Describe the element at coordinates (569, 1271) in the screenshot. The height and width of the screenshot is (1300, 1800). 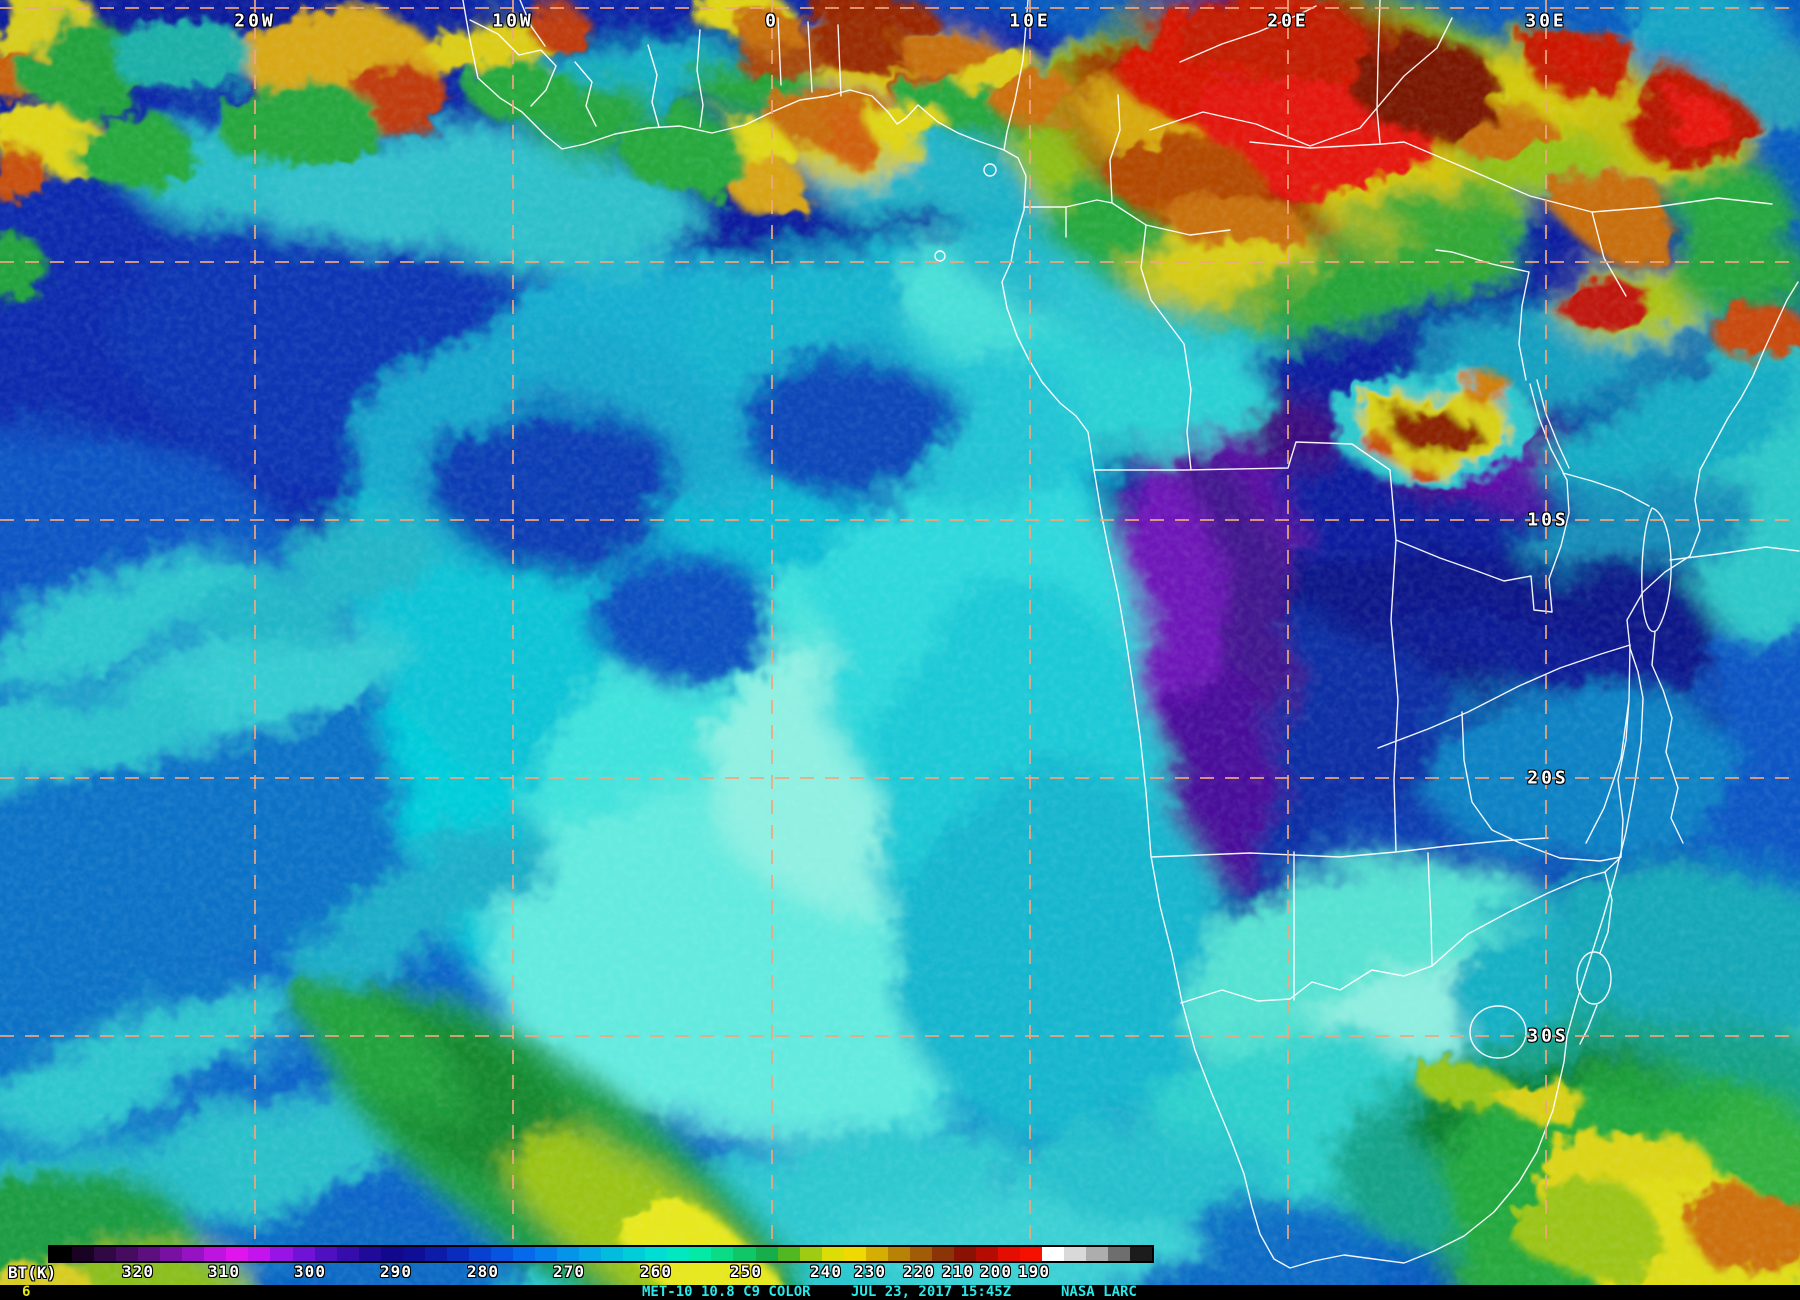
I see `colorbar-tick: 270` at that location.